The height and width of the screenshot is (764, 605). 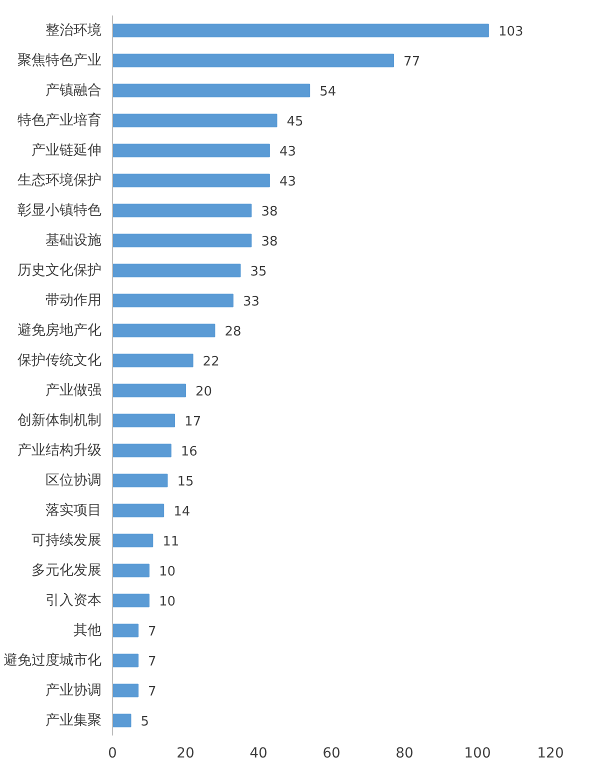 I want to click on data-label: 20, so click(x=204, y=392).